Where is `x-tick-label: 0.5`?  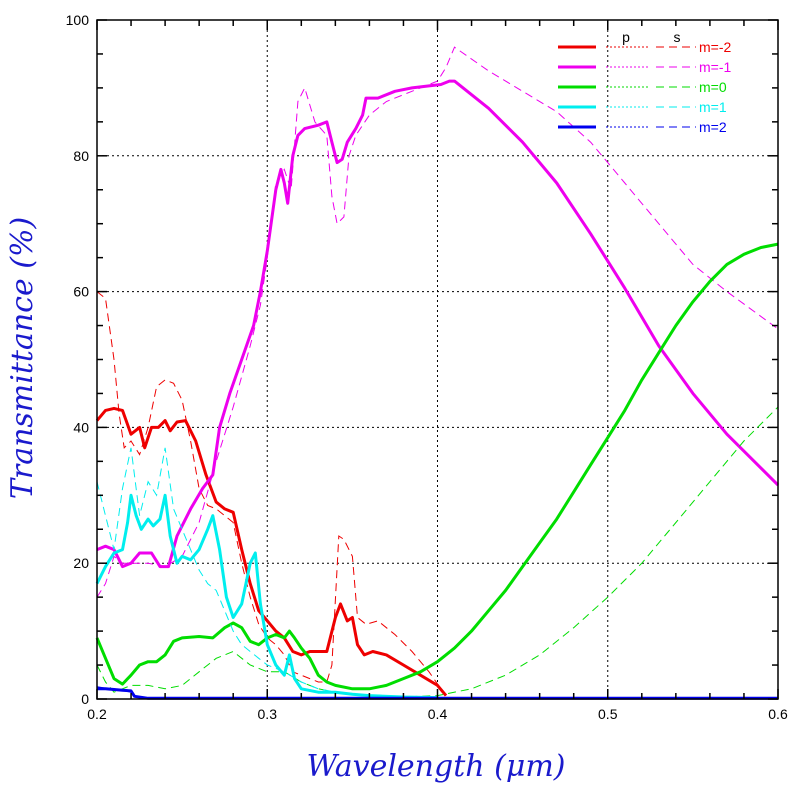 x-tick-label: 0.5 is located at coordinates (608, 714).